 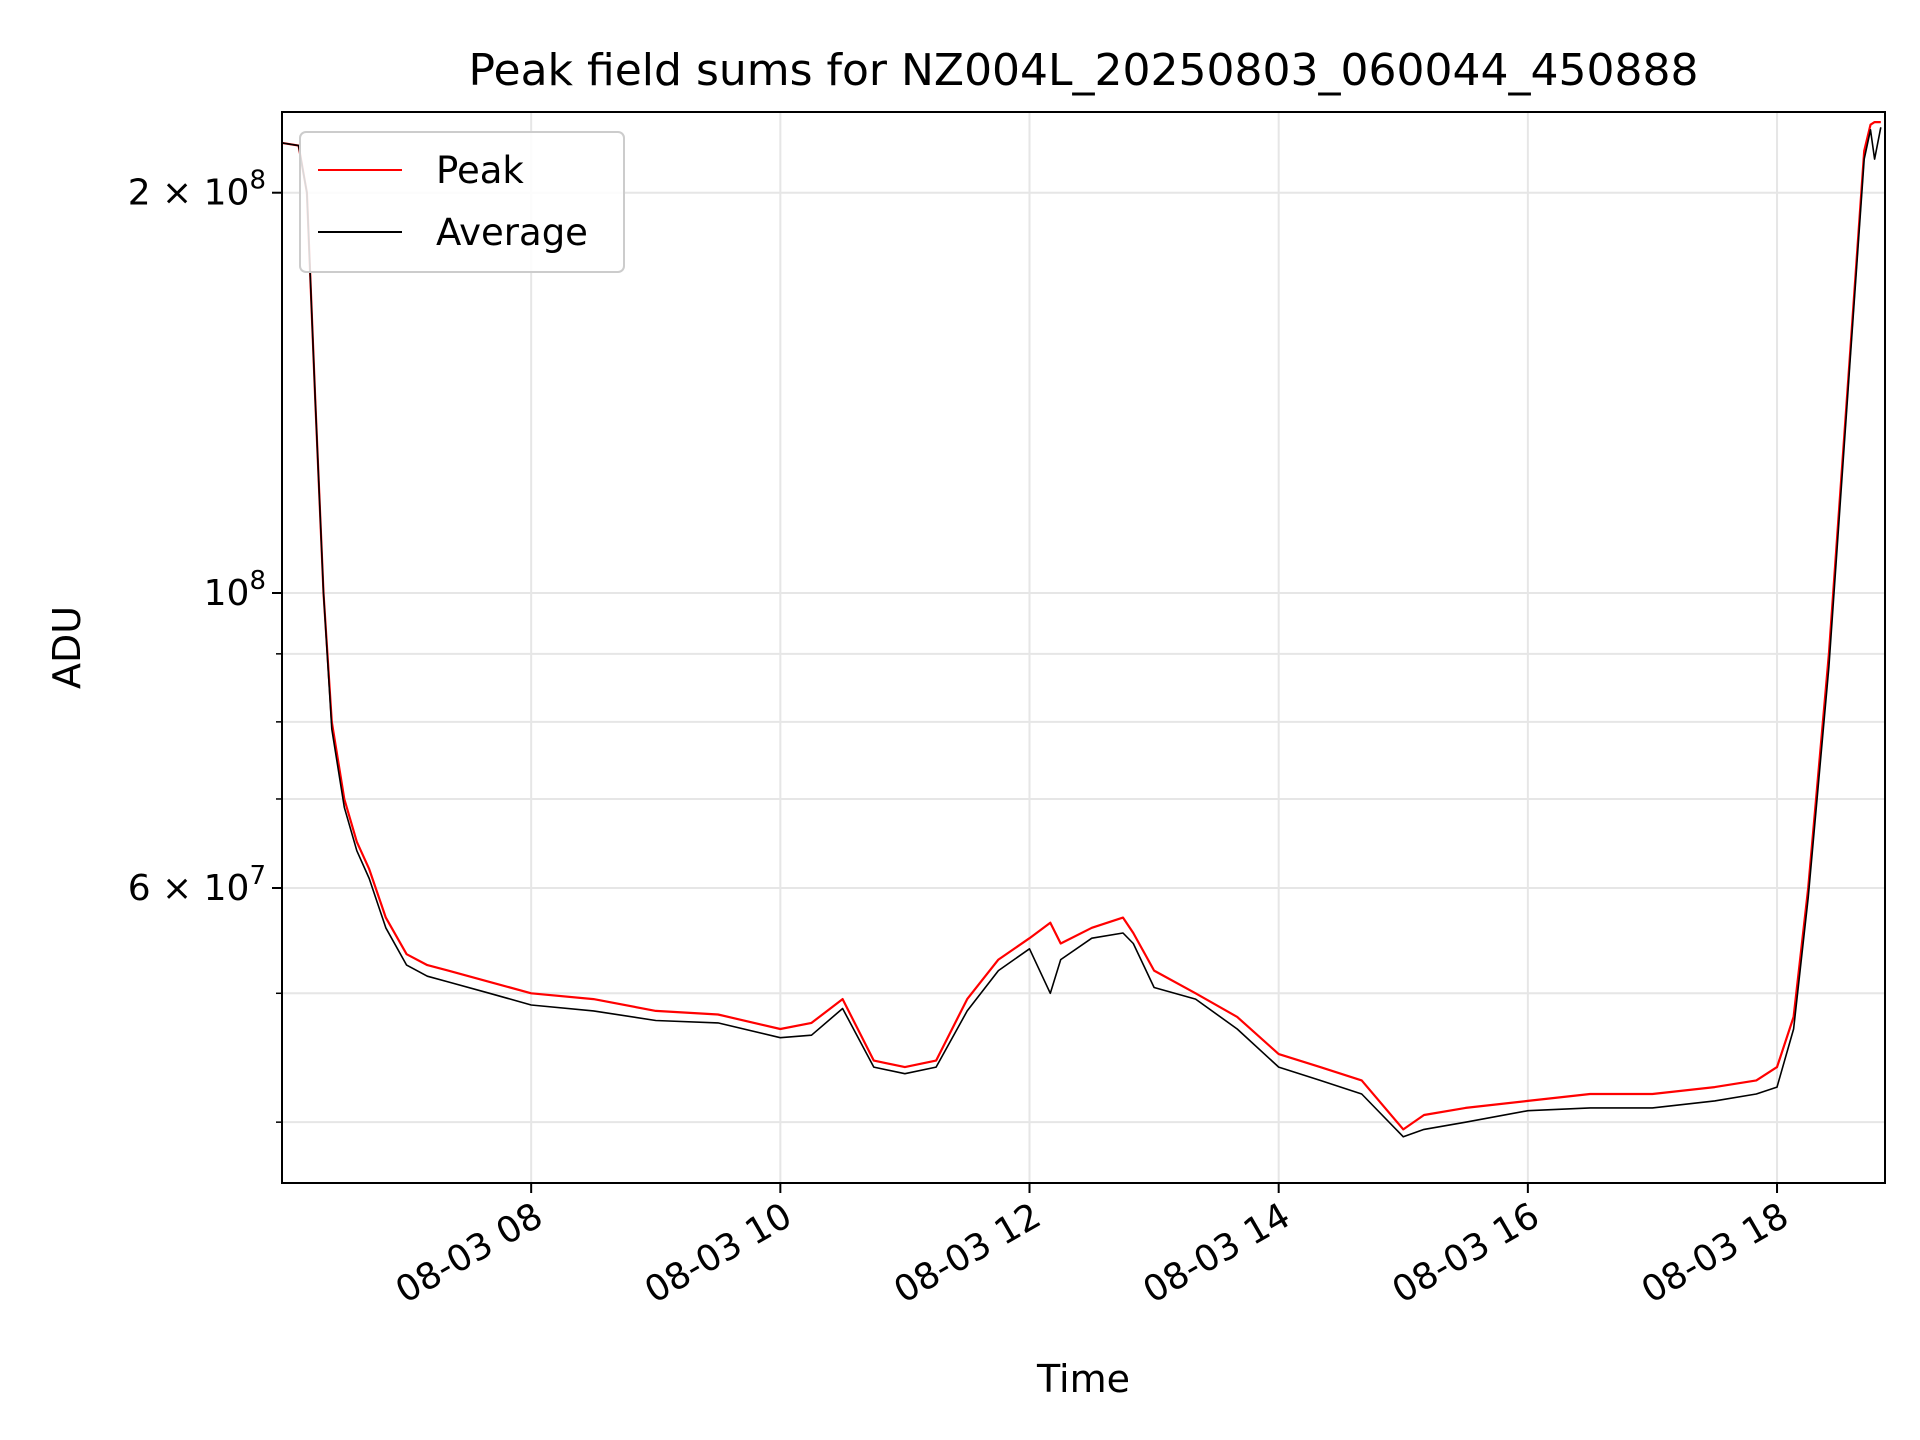 I want to click on y-tick-label: 6 × 107, so click(x=197, y=885).